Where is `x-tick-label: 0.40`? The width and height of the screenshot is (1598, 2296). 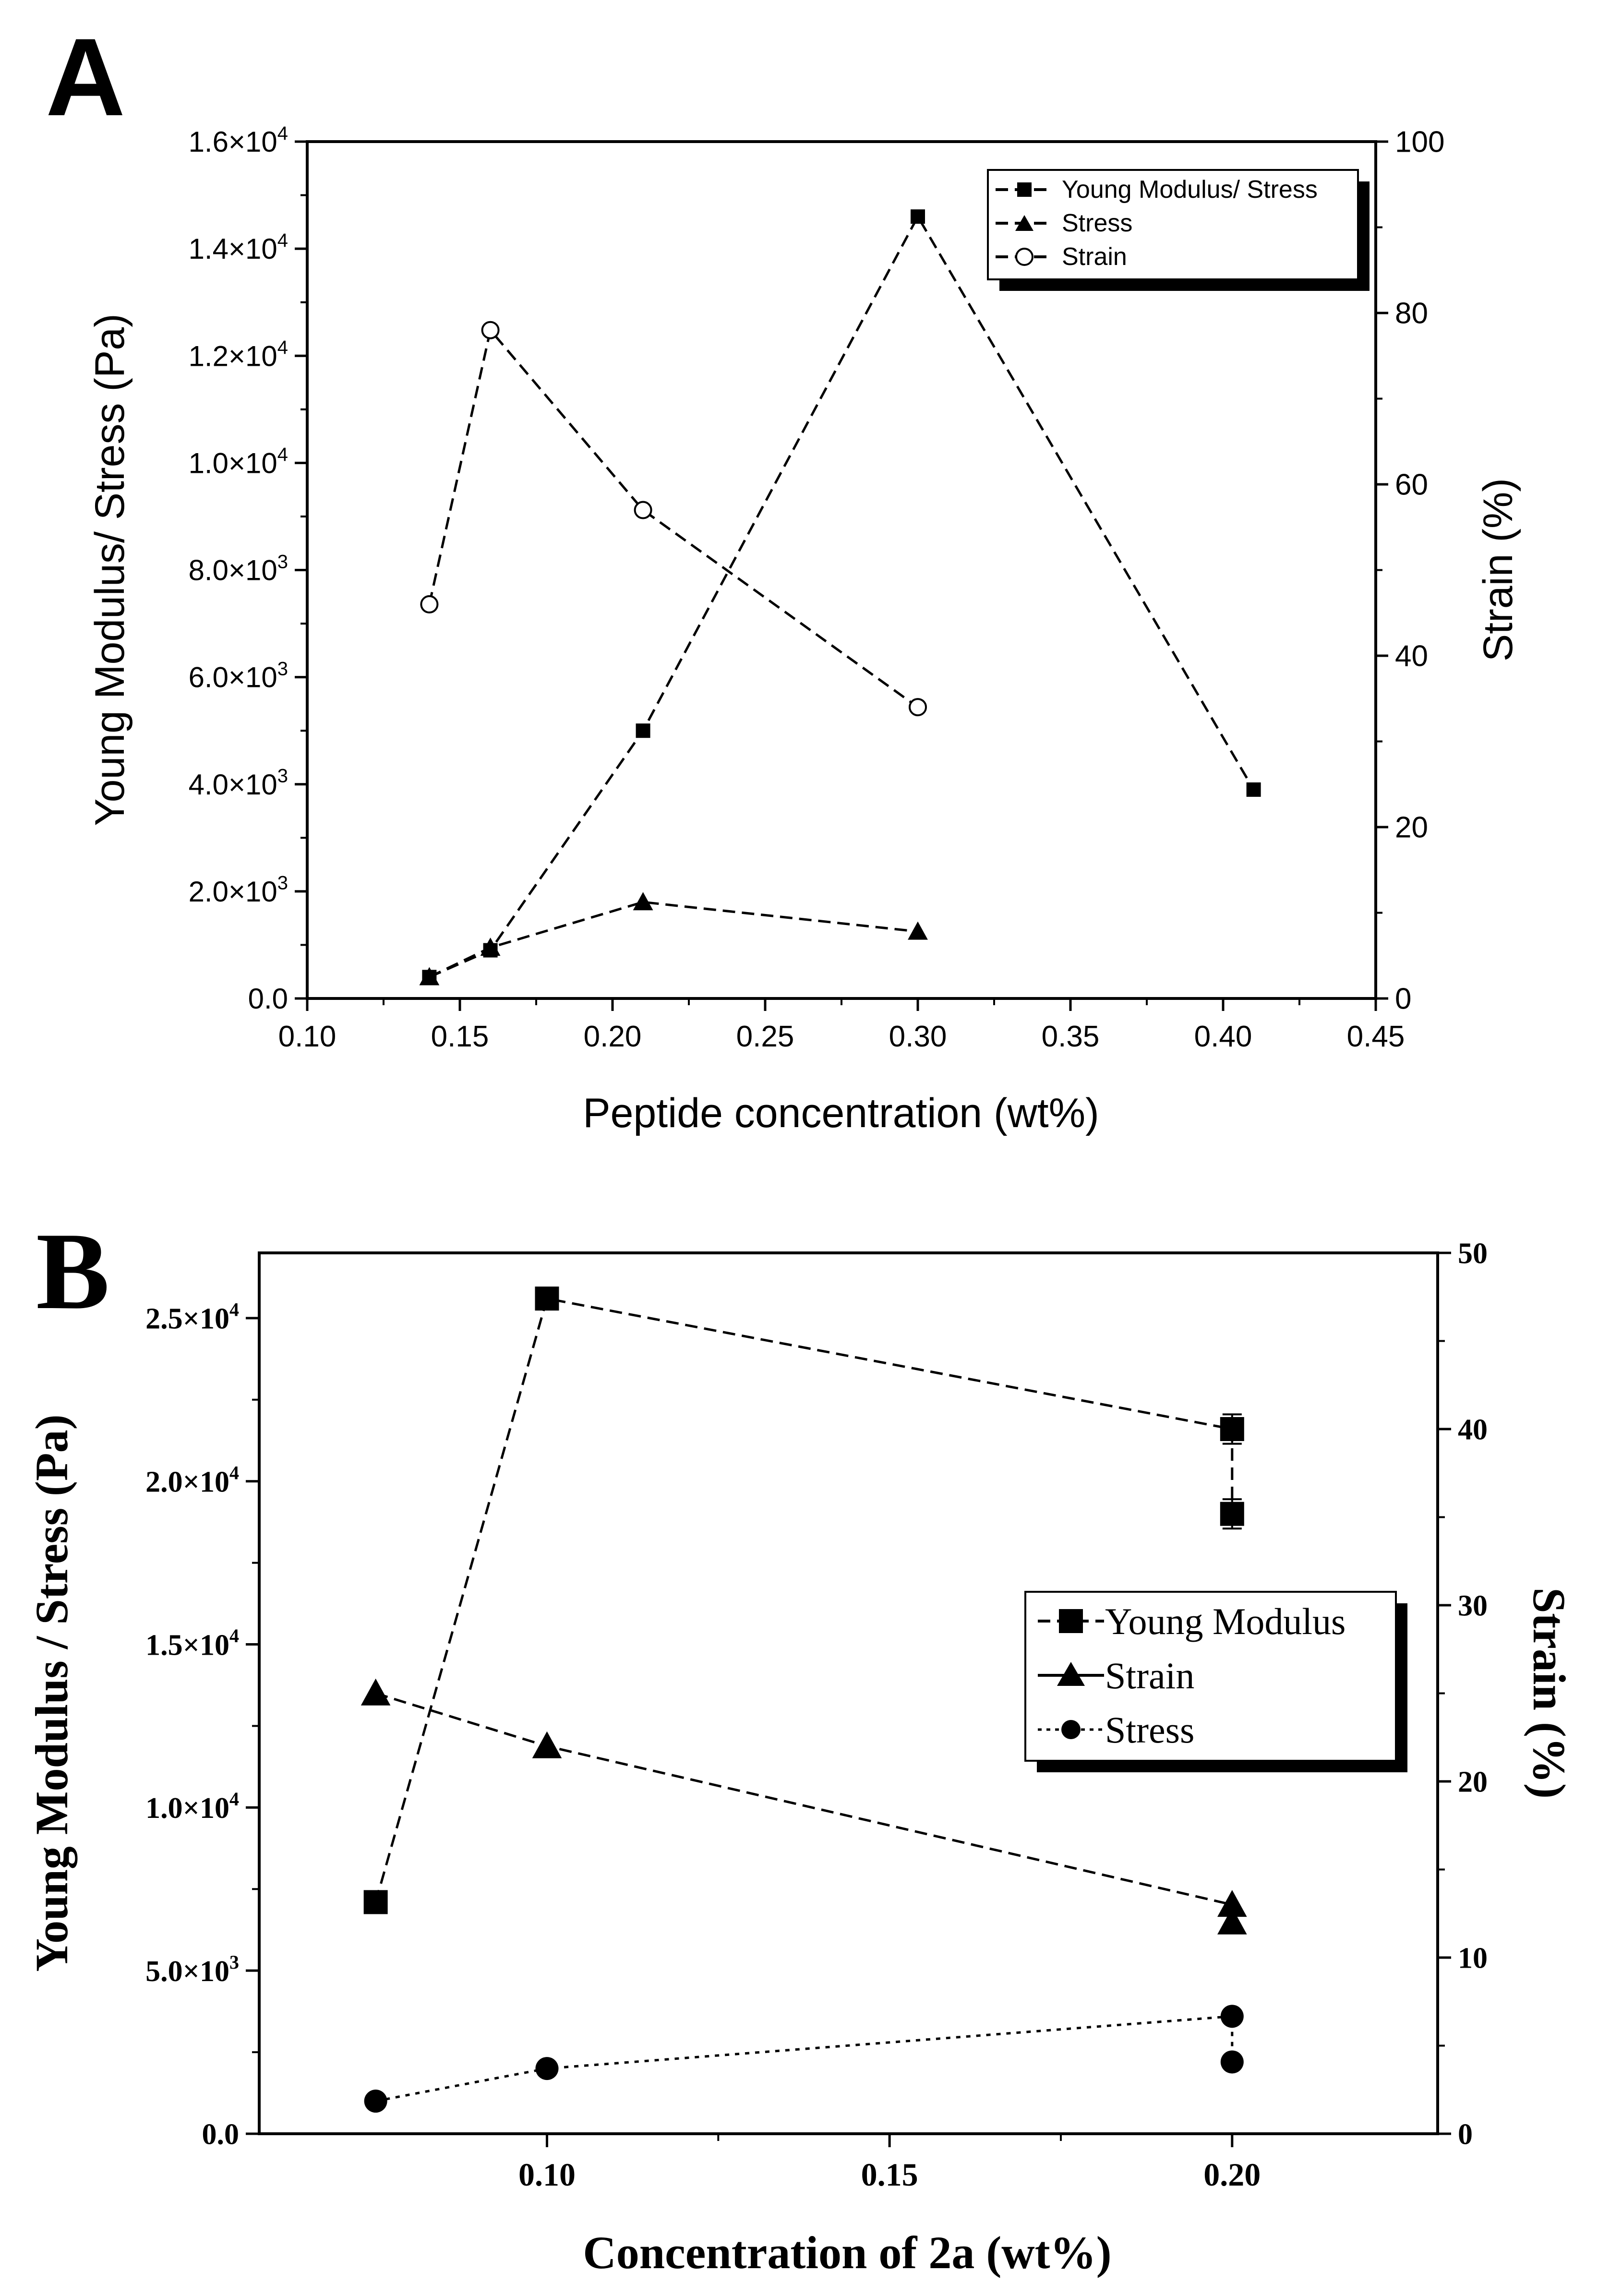
x-tick-label: 0.40 is located at coordinates (1223, 1036).